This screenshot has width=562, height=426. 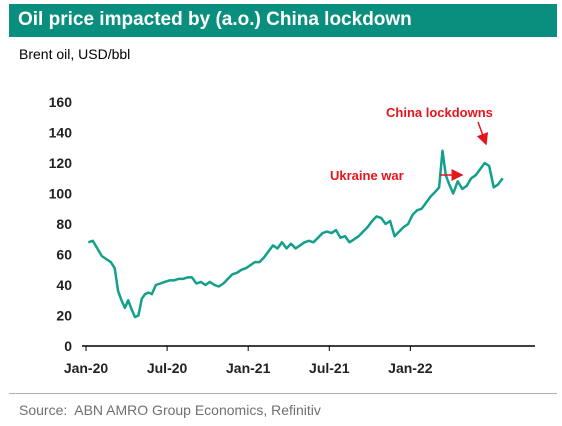 What do you see at coordinates (64, 224) in the screenshot?
I see `y-tick-label: 80` at bounding box center [64, 224].